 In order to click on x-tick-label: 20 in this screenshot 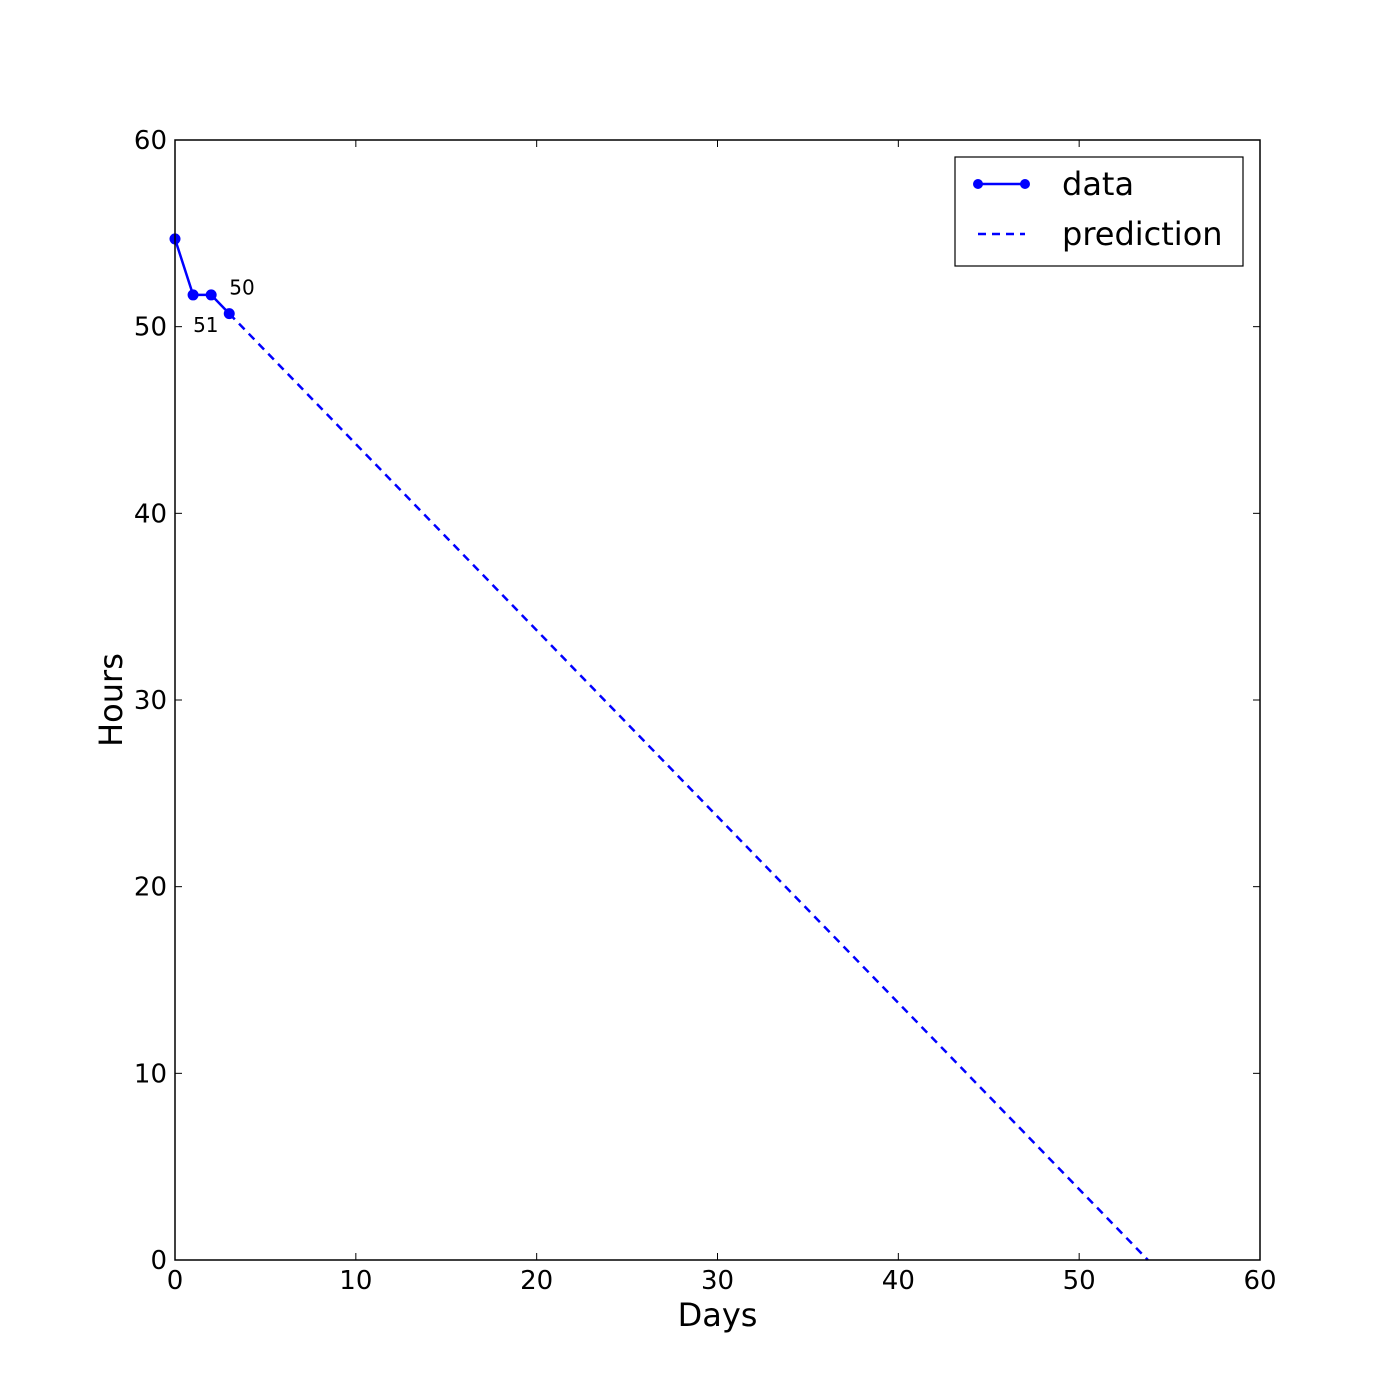, I will do `click(536, 1281)`.